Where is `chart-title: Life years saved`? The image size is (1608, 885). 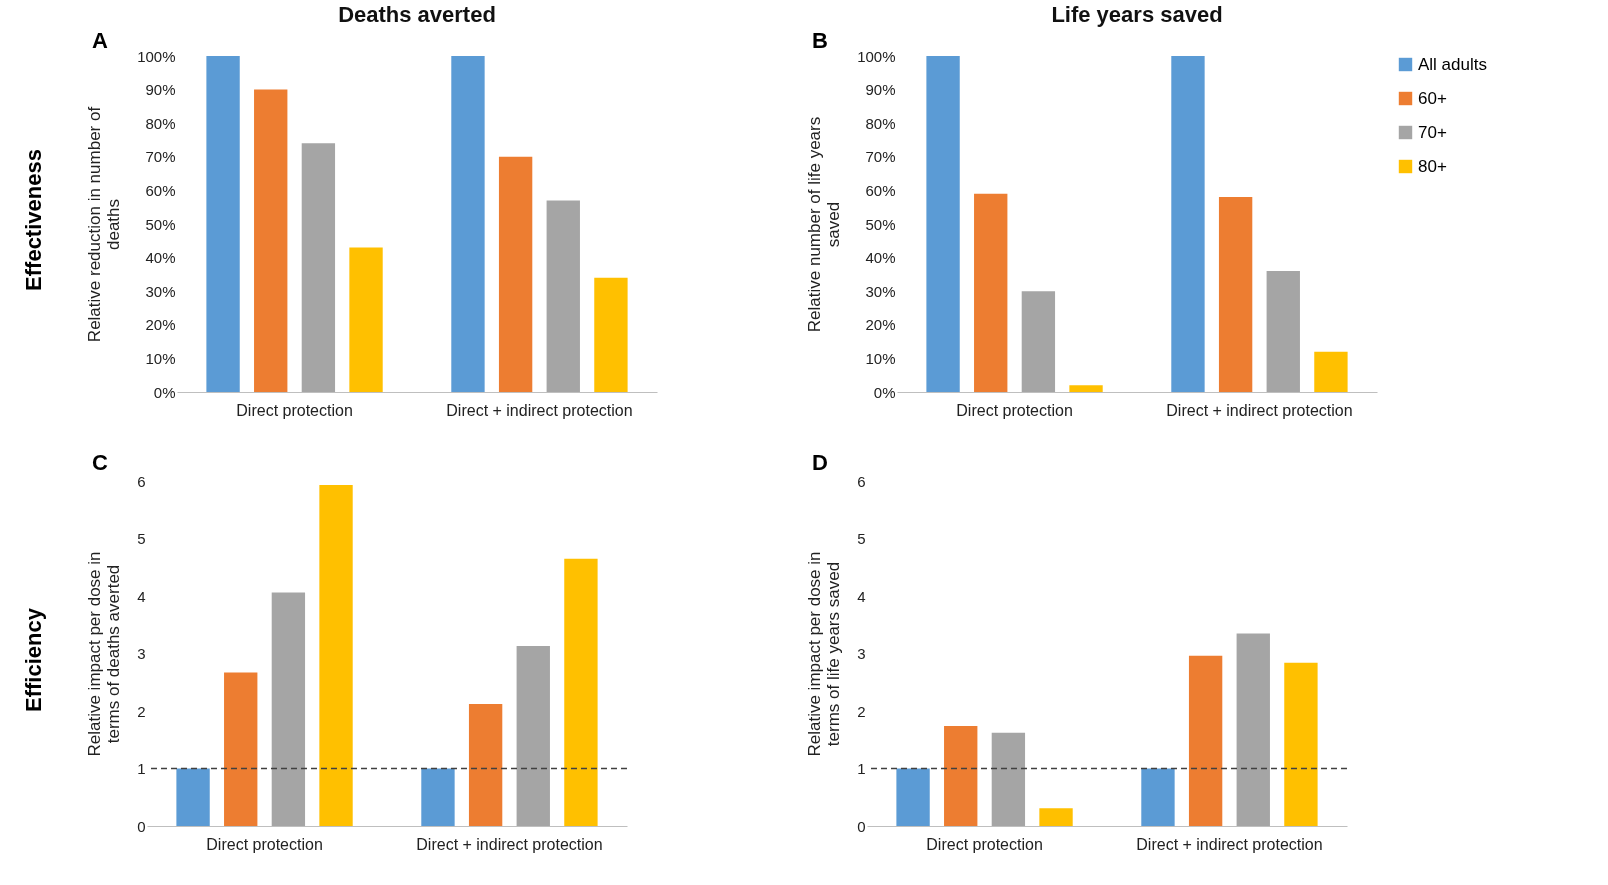
chart-title: Life years saved is located at coordinates (1137, 14).